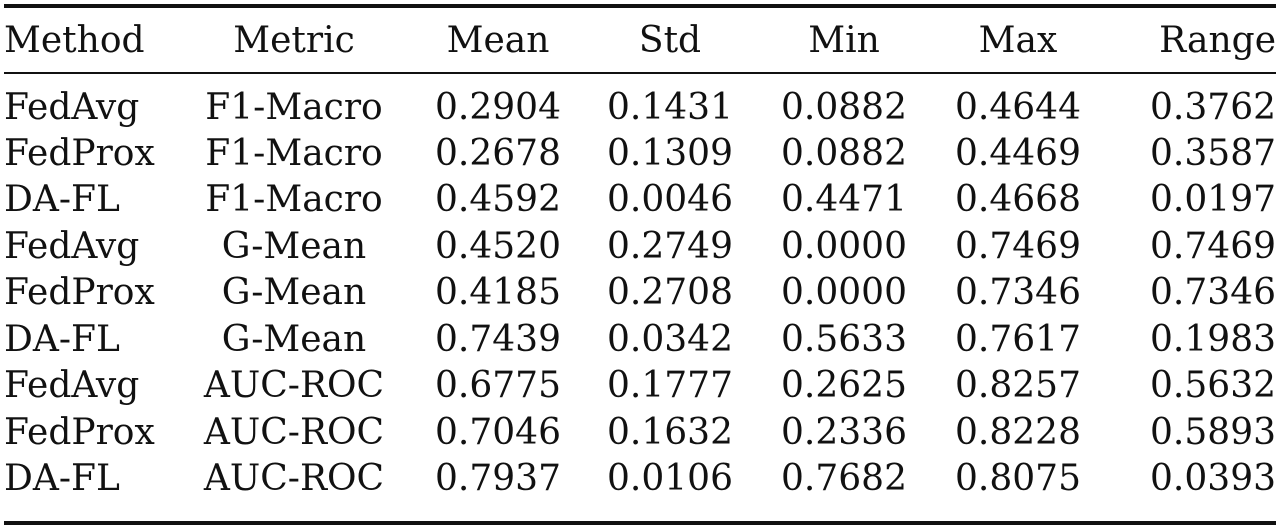 This screenshot has height=531, width=1280. I want to click on cell-min: 0.4471, so click(844, 200).